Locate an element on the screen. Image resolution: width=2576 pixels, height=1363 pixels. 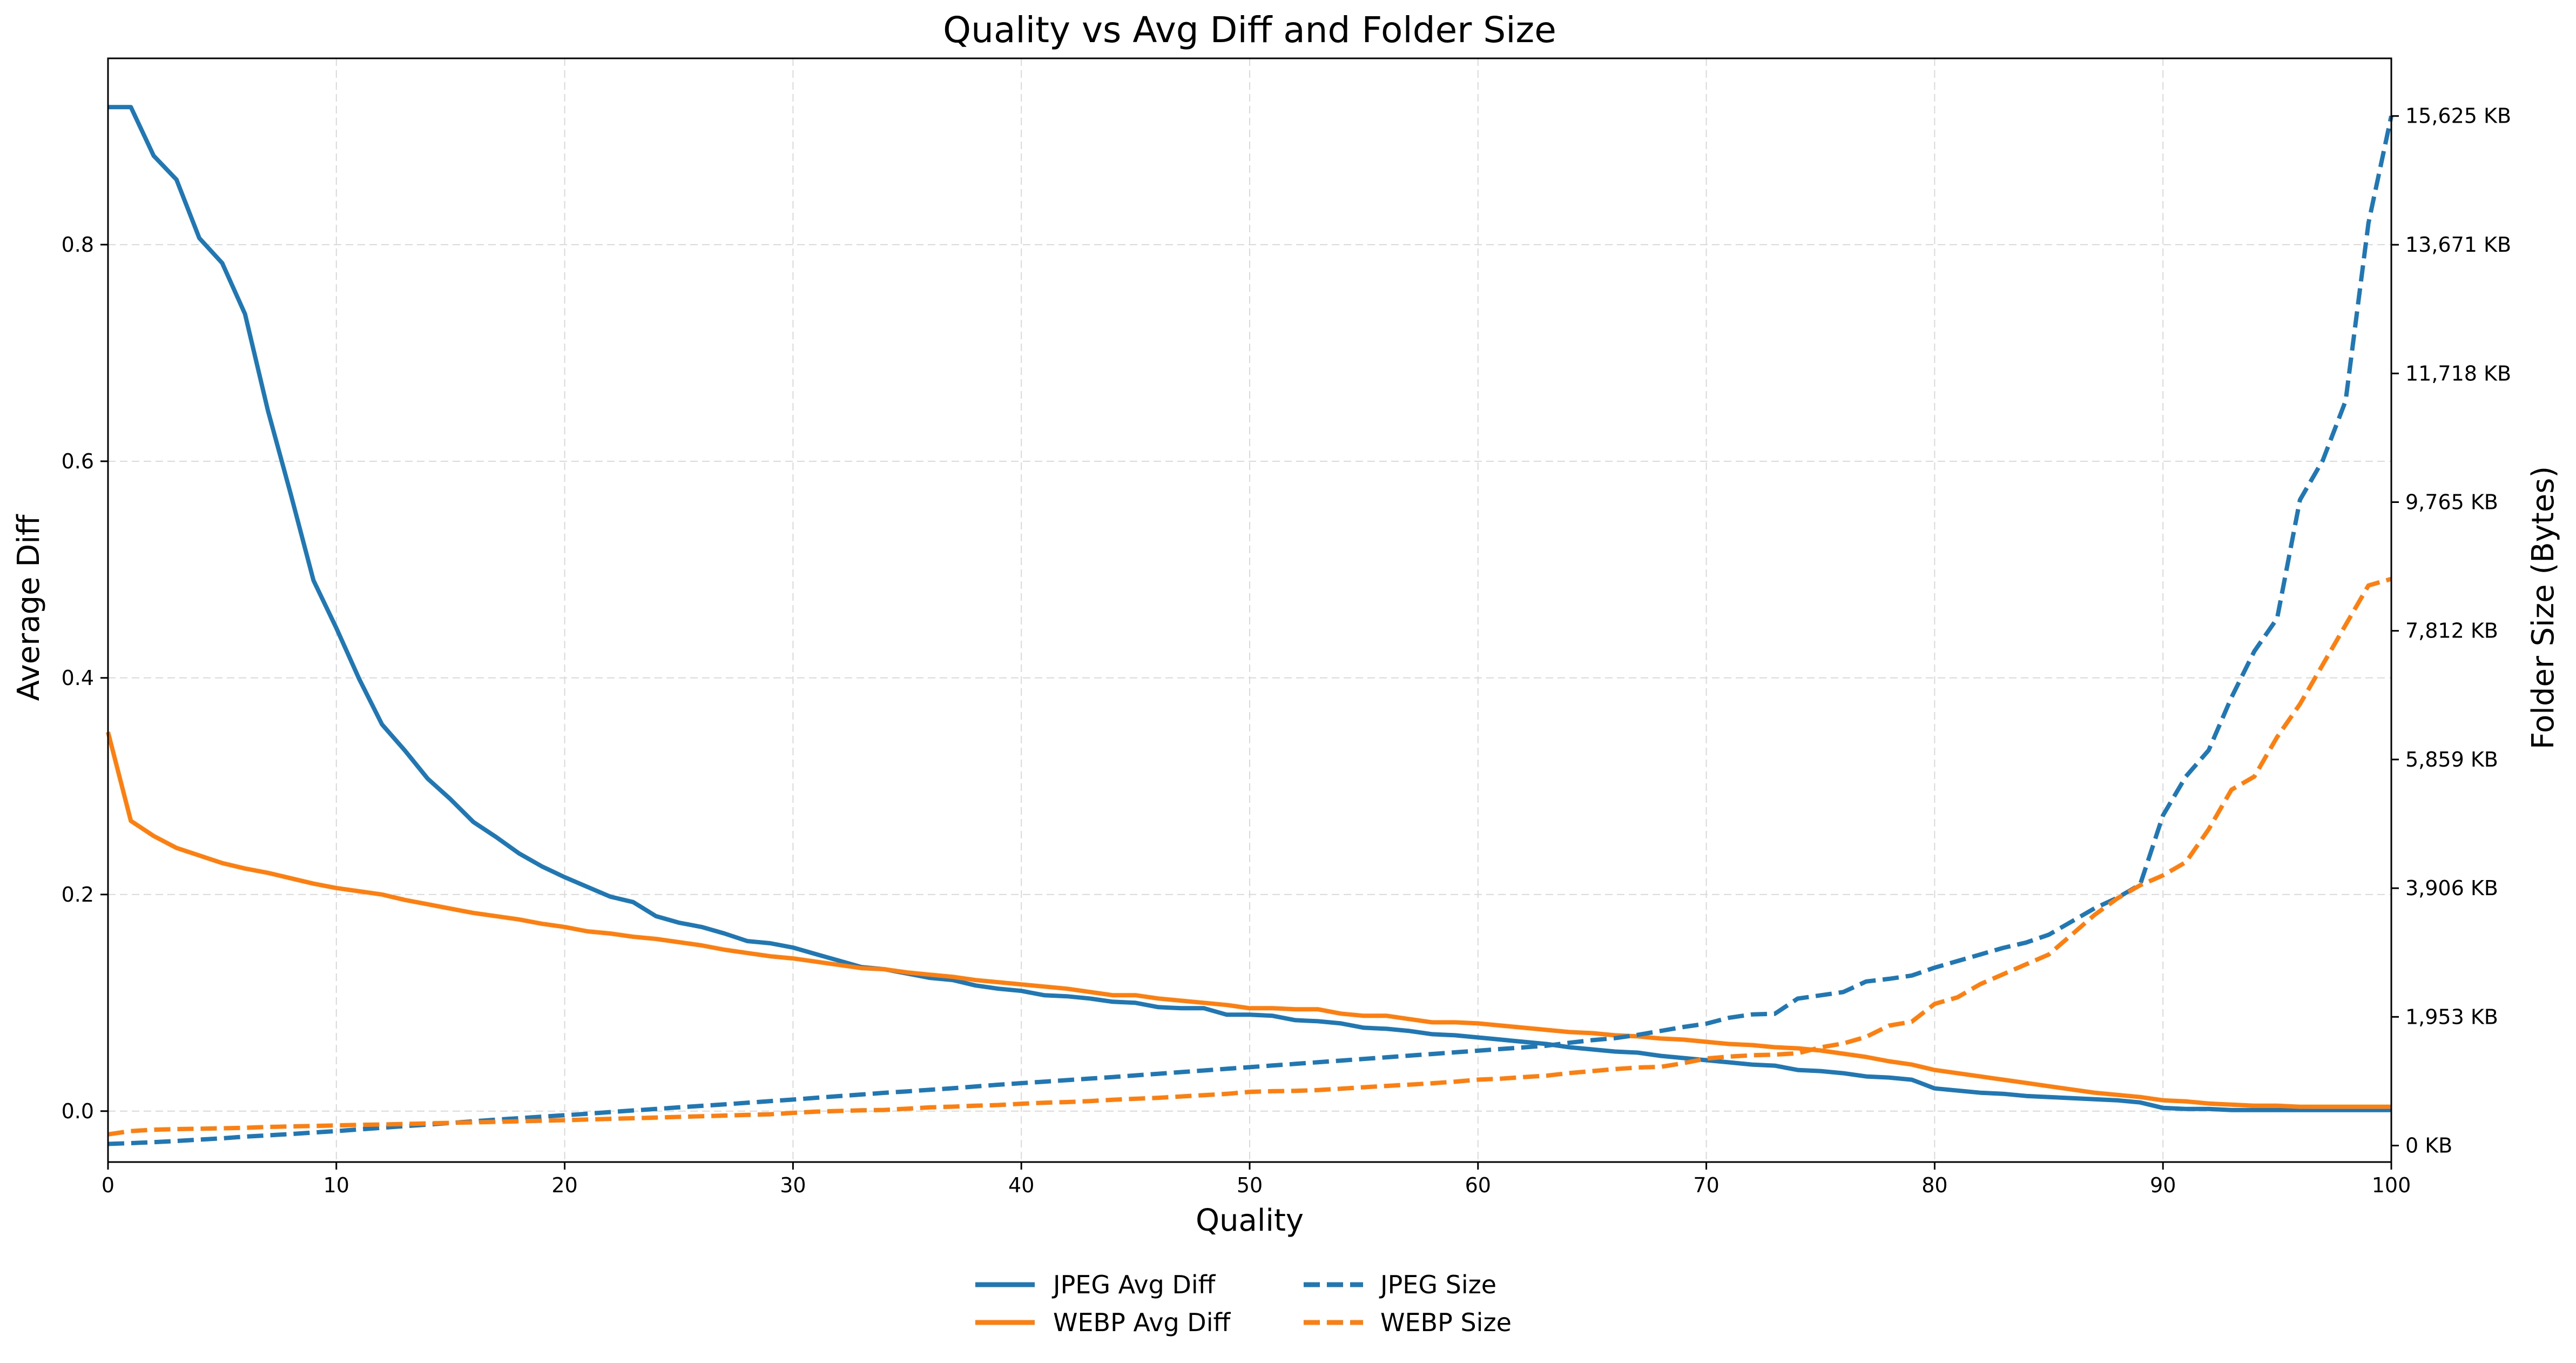
x-tick-label: 90 is located at coordinates (2163, 1185).